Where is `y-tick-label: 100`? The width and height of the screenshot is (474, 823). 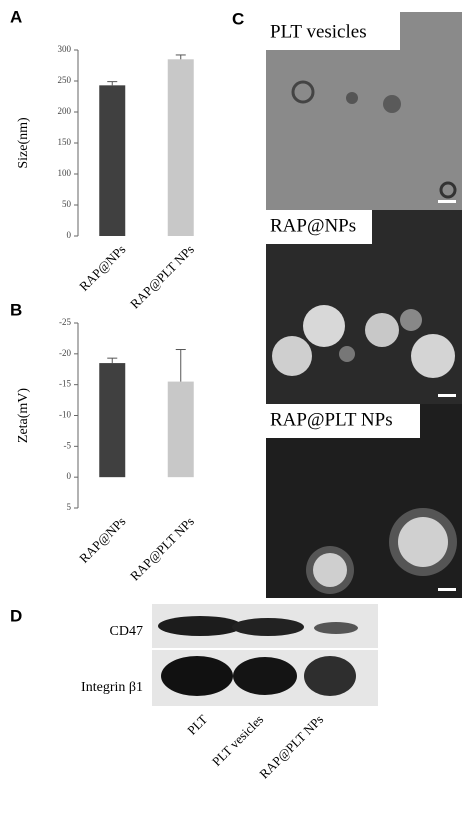 y-tick-label: 100 is located at coordinates (65, 173).